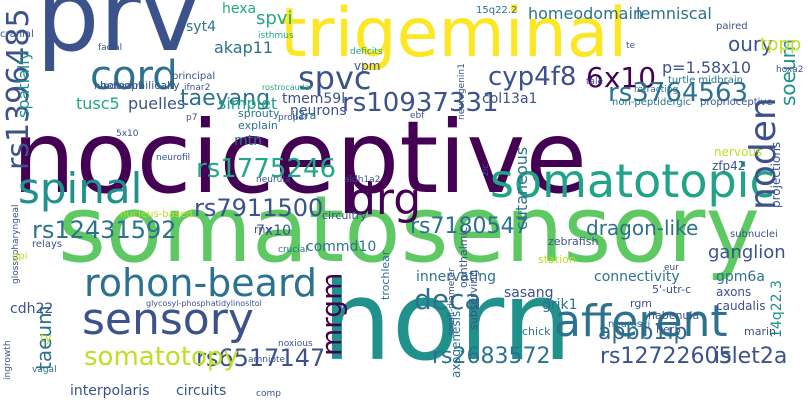 Image resolution: width=808 pixels, height=404 pixels. I want to click on cloud-word: amniote, so click(267, 360).